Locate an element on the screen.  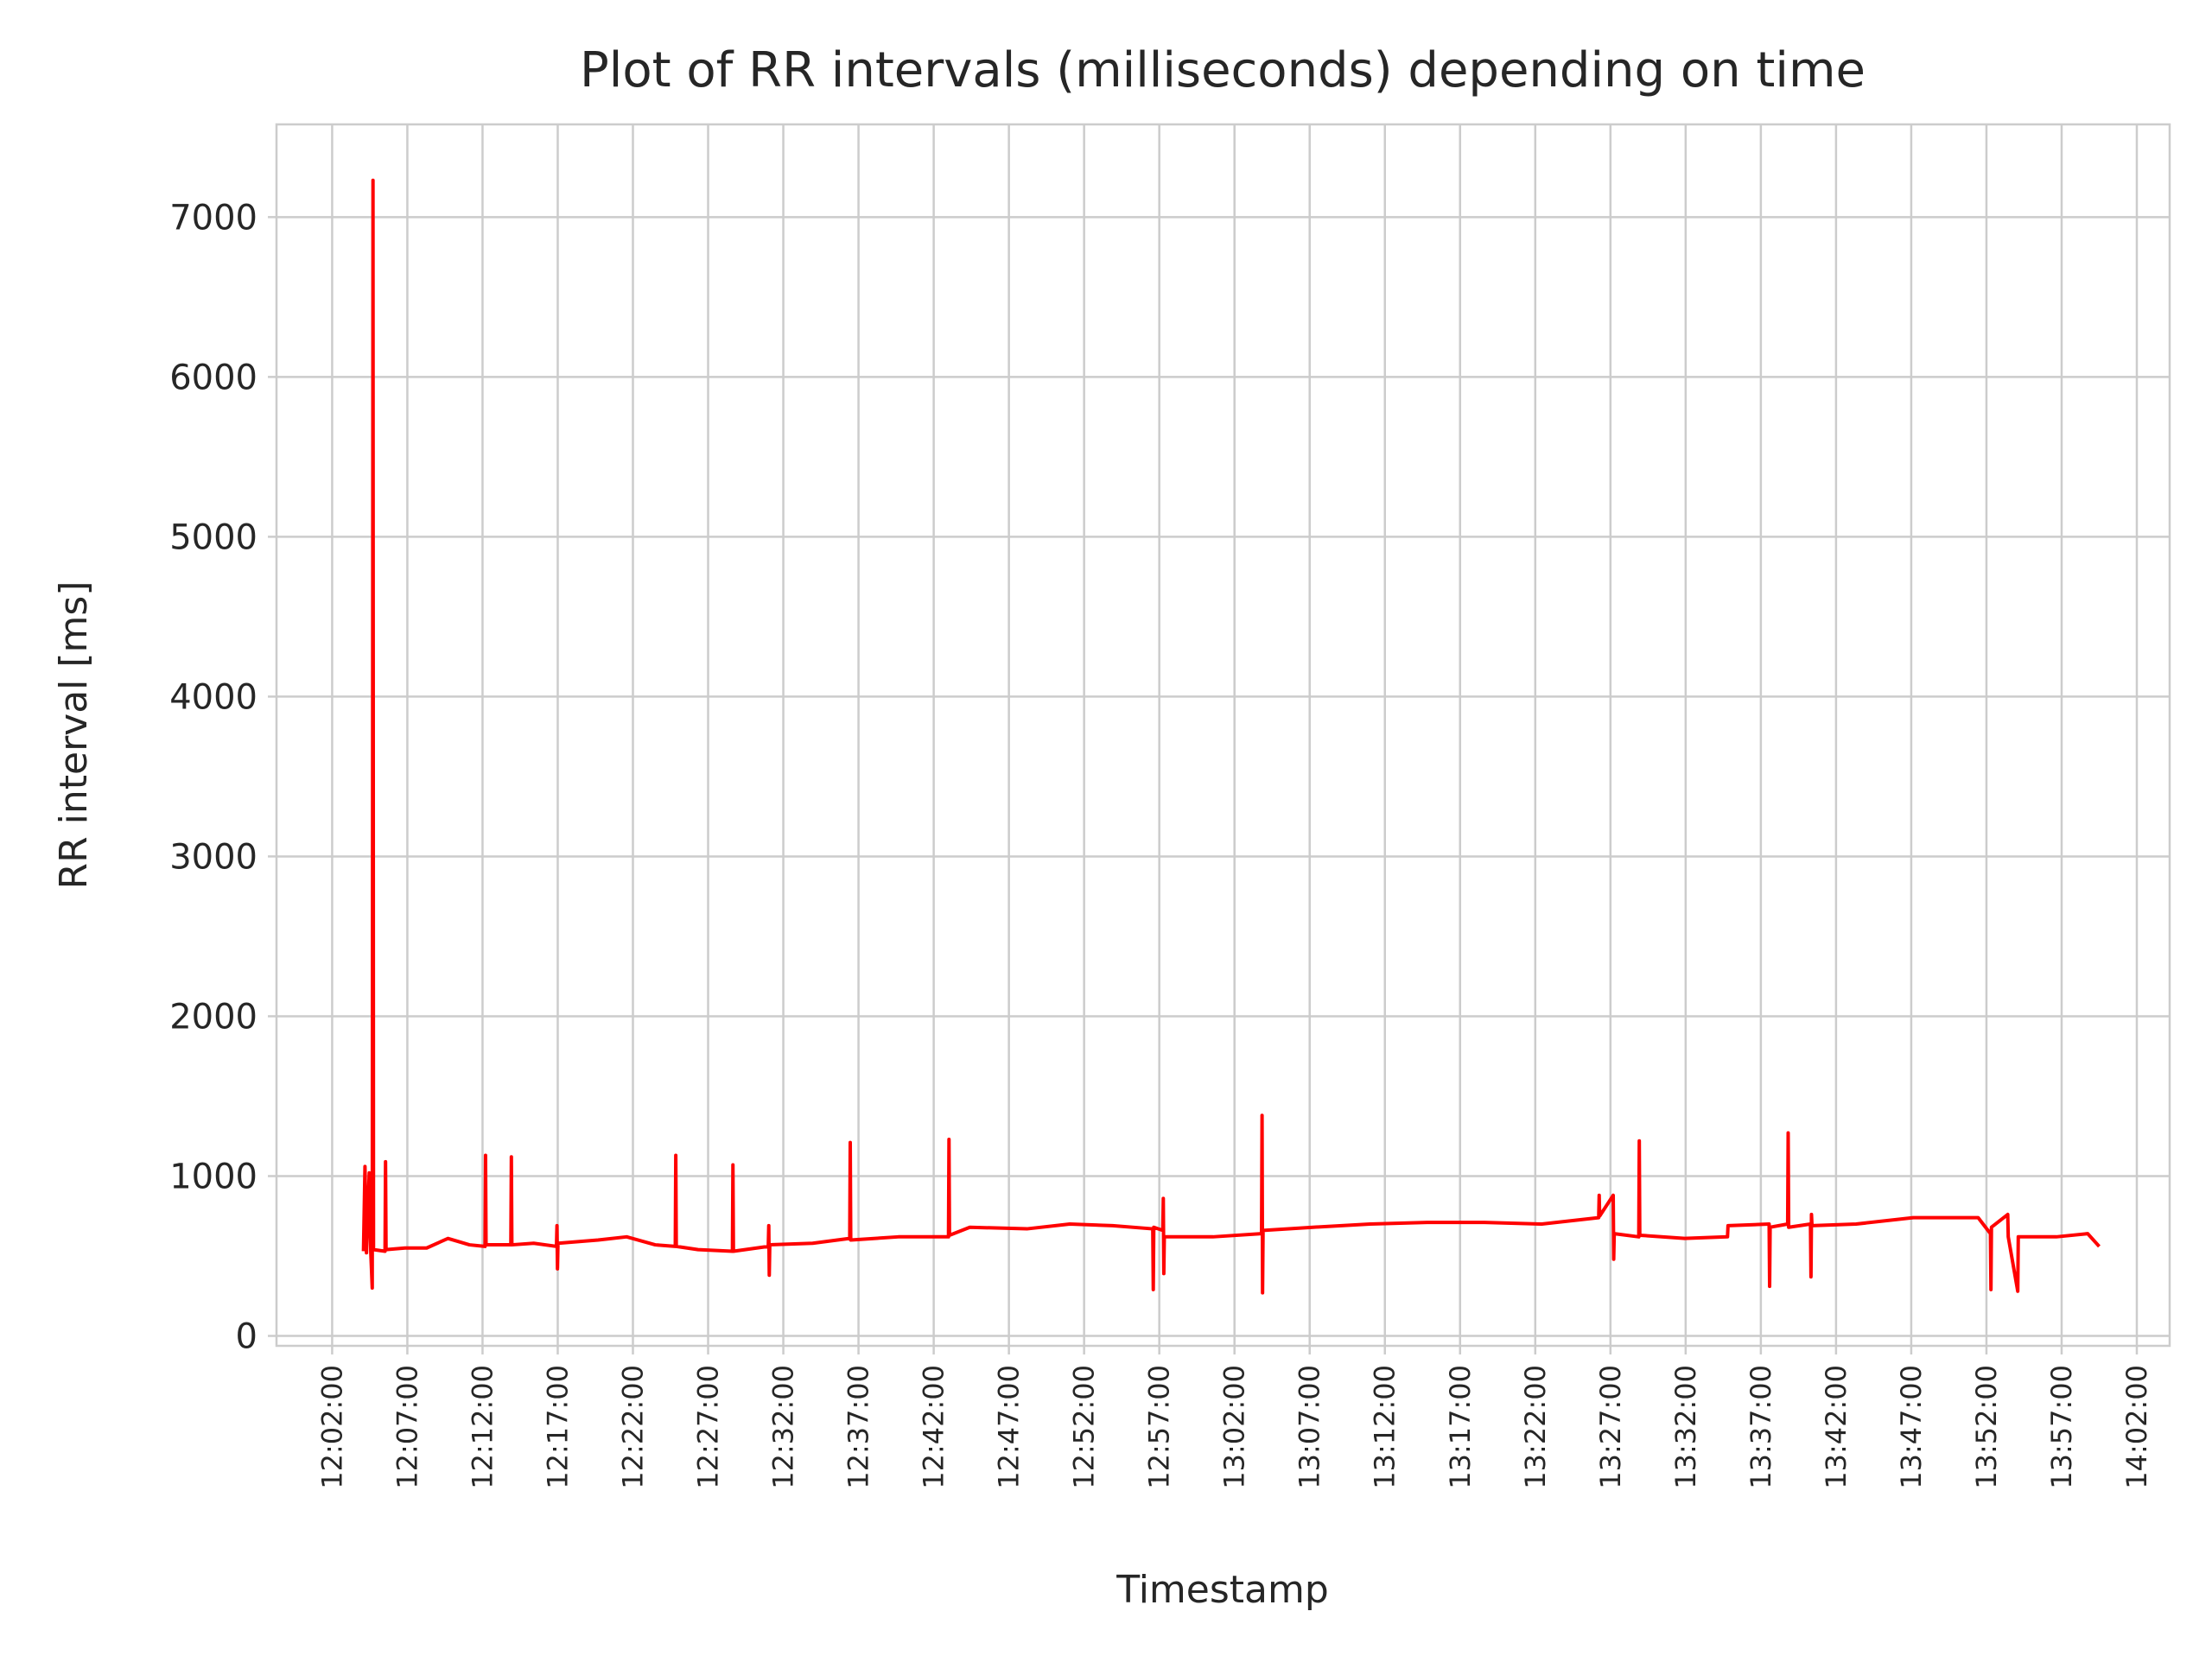
x-tick-label: 12:32:00 is located at coordinates (783, 1427).